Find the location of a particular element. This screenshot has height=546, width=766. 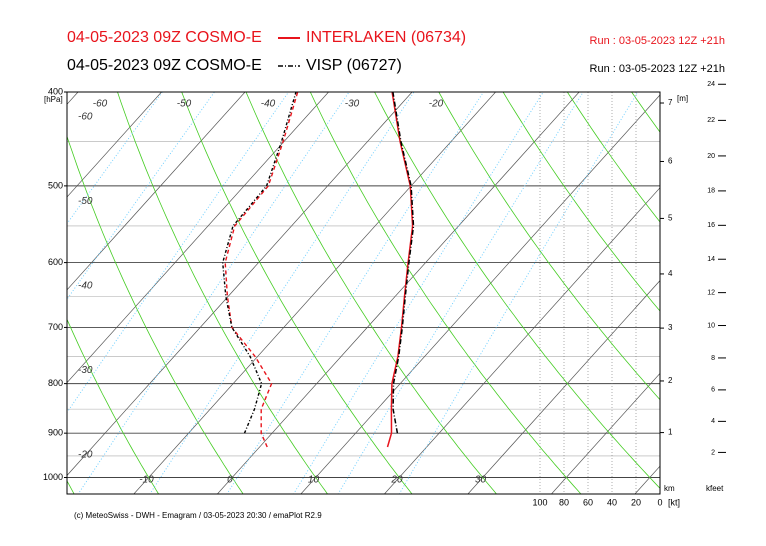

top-label: -20 is located at coordinates (436, 104).